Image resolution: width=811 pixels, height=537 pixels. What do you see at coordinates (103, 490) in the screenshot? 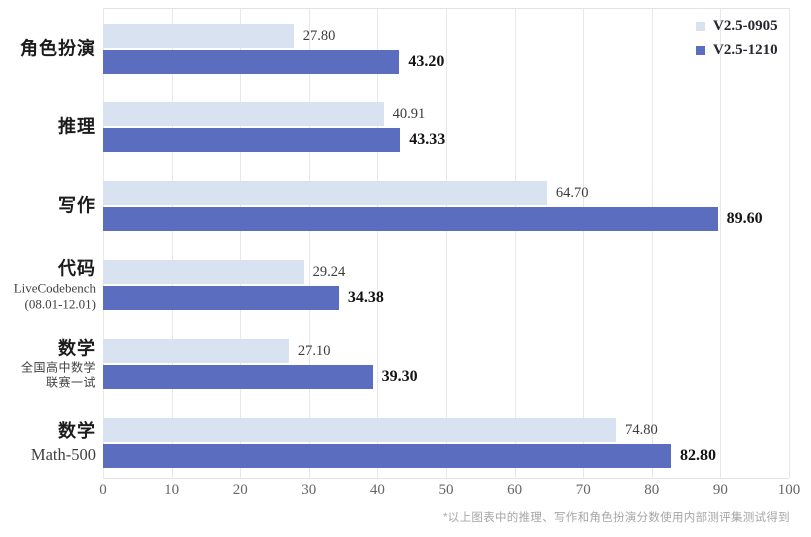
I see `x-tick-0: 0` at bounding box center [103, 490].